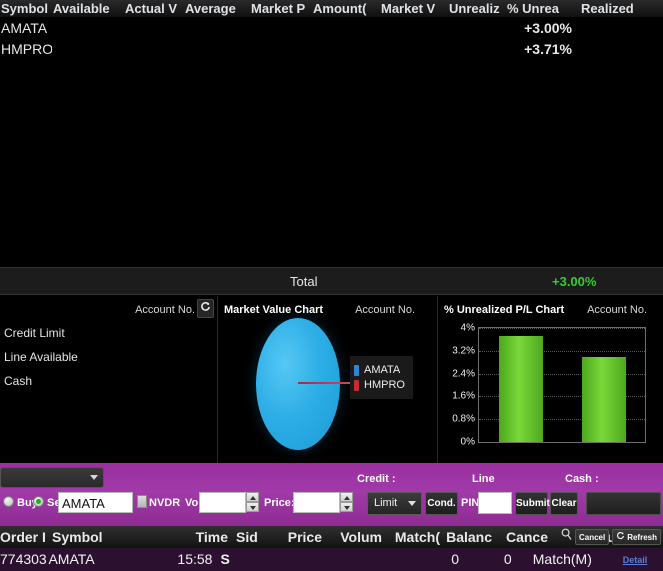 The image size is (663, 571). I want to click on legend-item-amata: AMATA, so click(381, 370).